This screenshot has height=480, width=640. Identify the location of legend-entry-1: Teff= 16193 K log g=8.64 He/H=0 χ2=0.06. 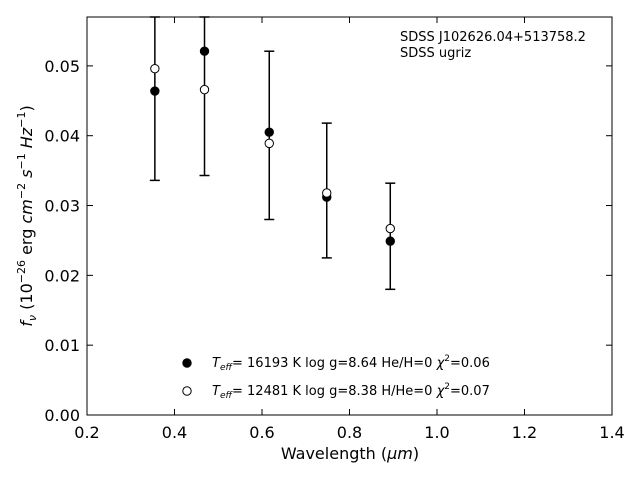
(351, 363).